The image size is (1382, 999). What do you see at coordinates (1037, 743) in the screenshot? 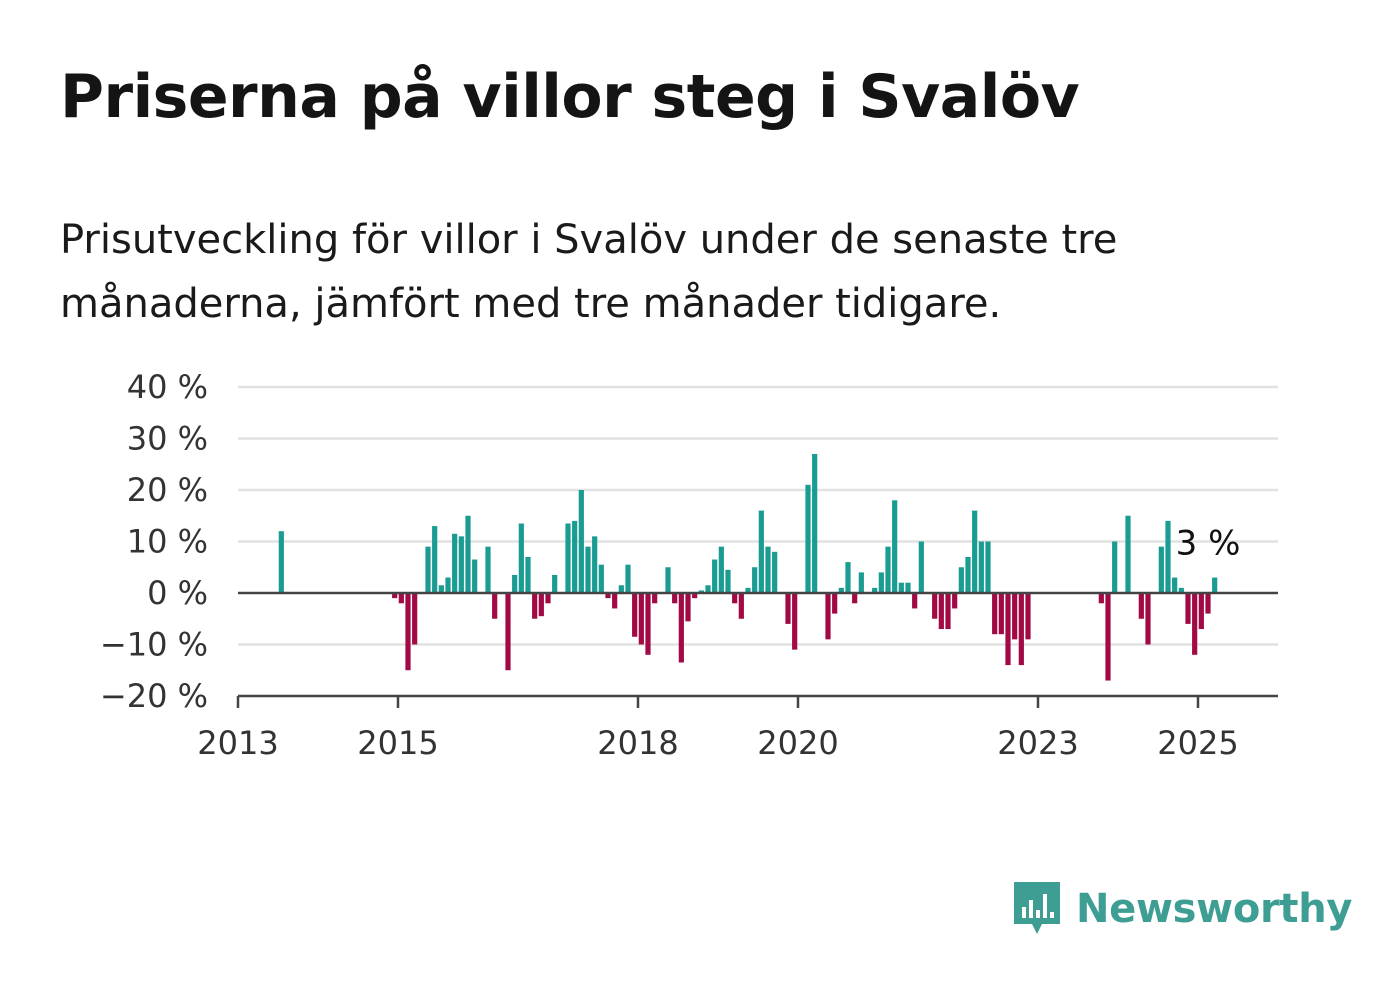
I see `x-tick-label: 2023` at bounding box center [1037, 743].